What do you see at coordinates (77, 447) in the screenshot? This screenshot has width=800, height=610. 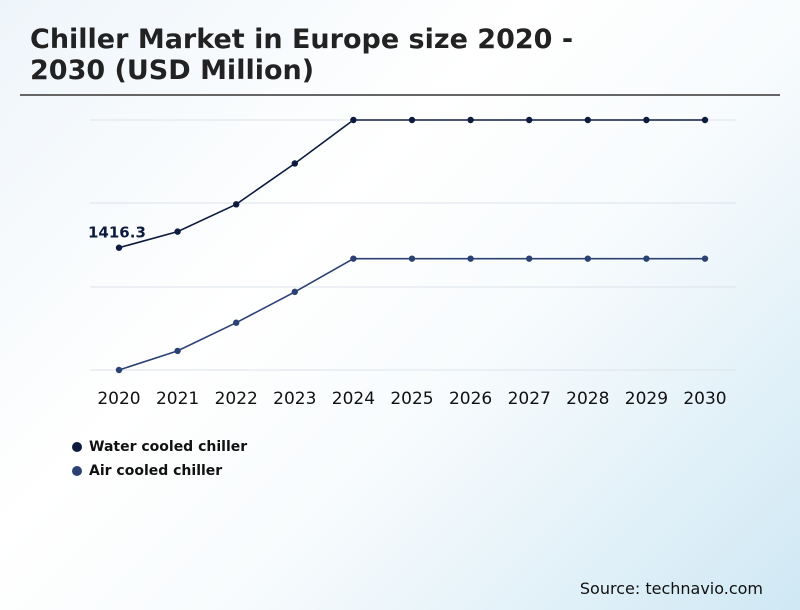 I see `legend-marker-water` at bounding box center [77, 447].